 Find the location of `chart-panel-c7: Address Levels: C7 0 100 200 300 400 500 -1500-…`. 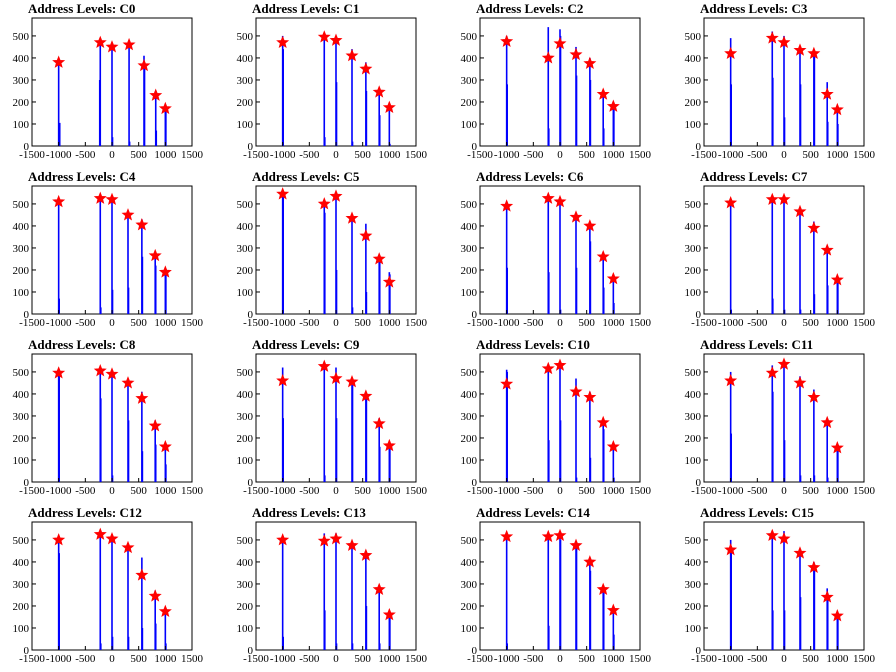

chart-panel-c7: Address Levels: C7 0 100 200 300 400 500 -1500-… is located at coordinates (784, 252).